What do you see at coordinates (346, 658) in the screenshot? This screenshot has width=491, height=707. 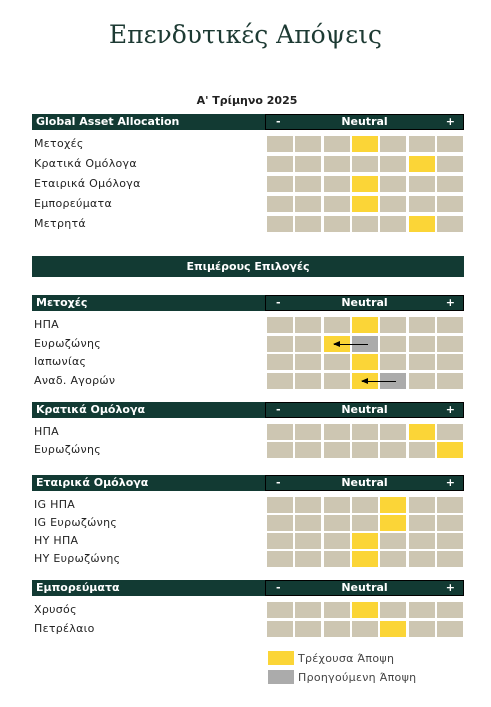 I see `legend-current-label: Τρέχουσα Άποψη` at bounding box center [346, 658].